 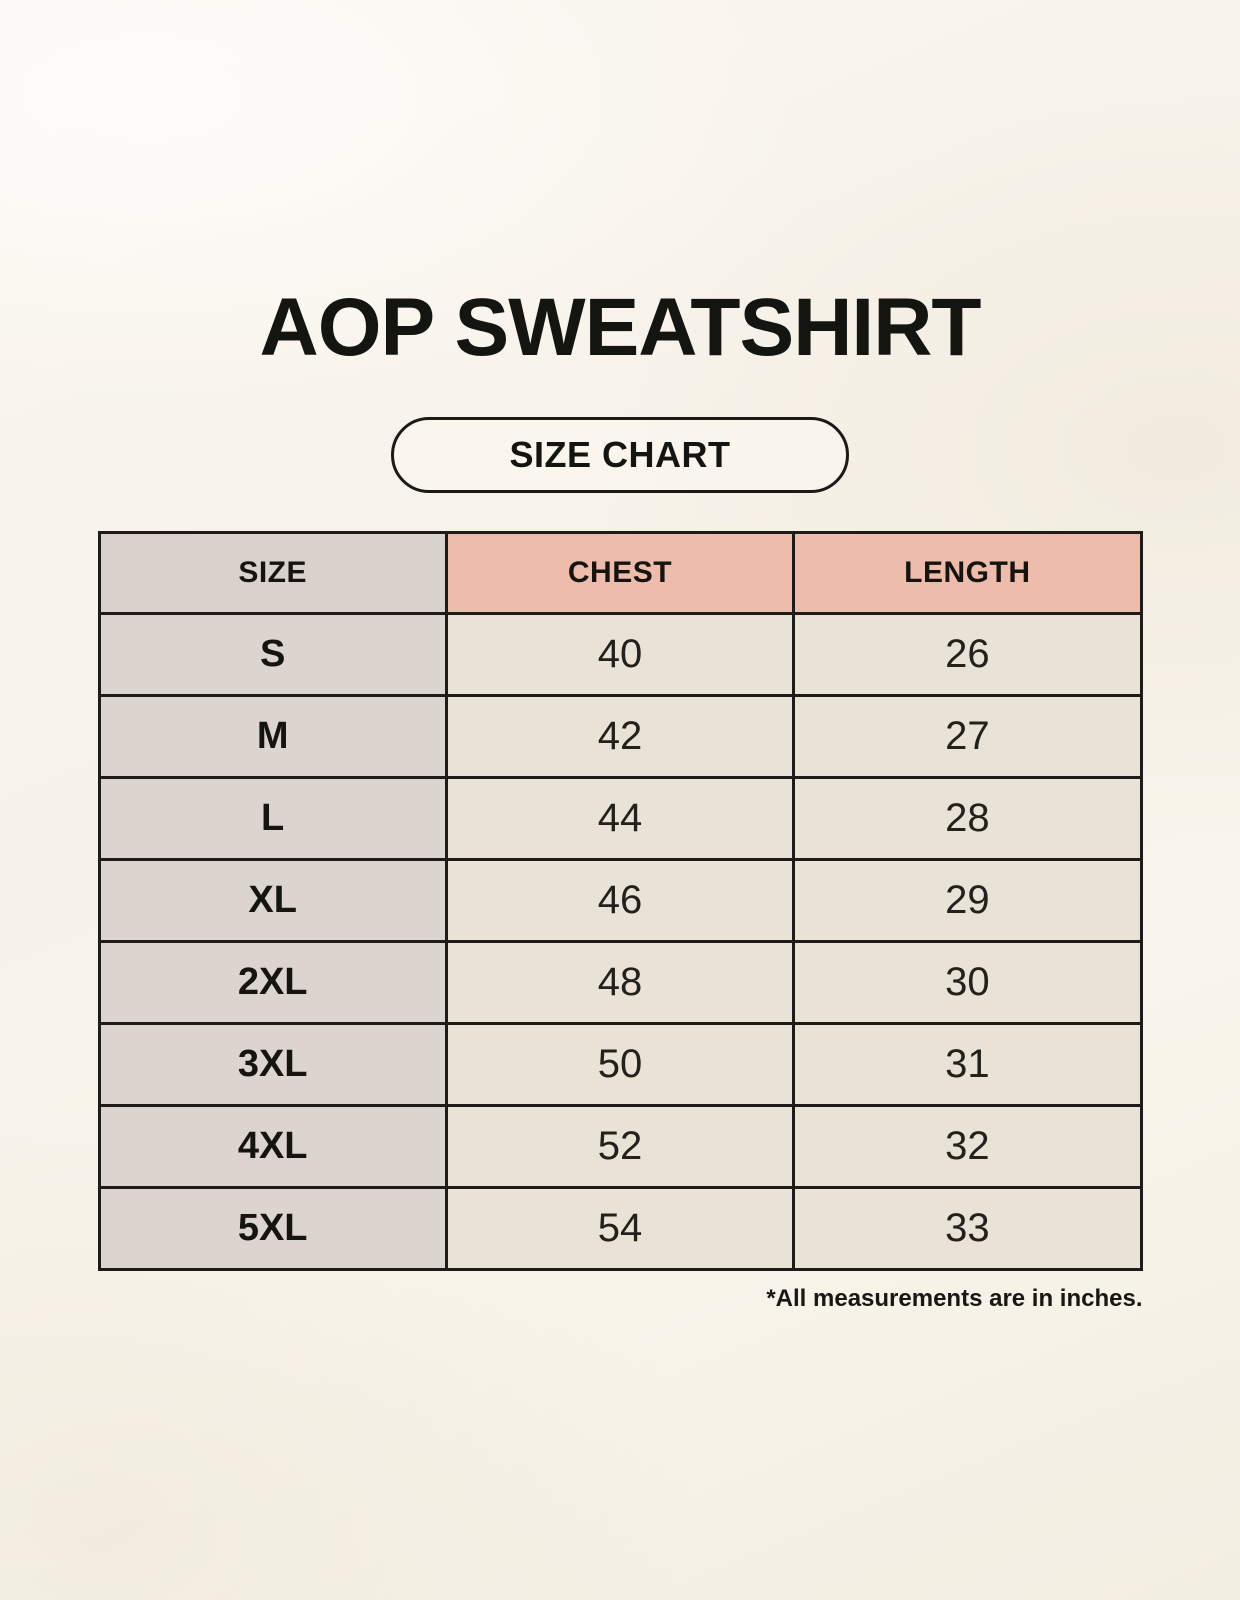 I want to click on length-value: 33, so click(x=967, y=1229).